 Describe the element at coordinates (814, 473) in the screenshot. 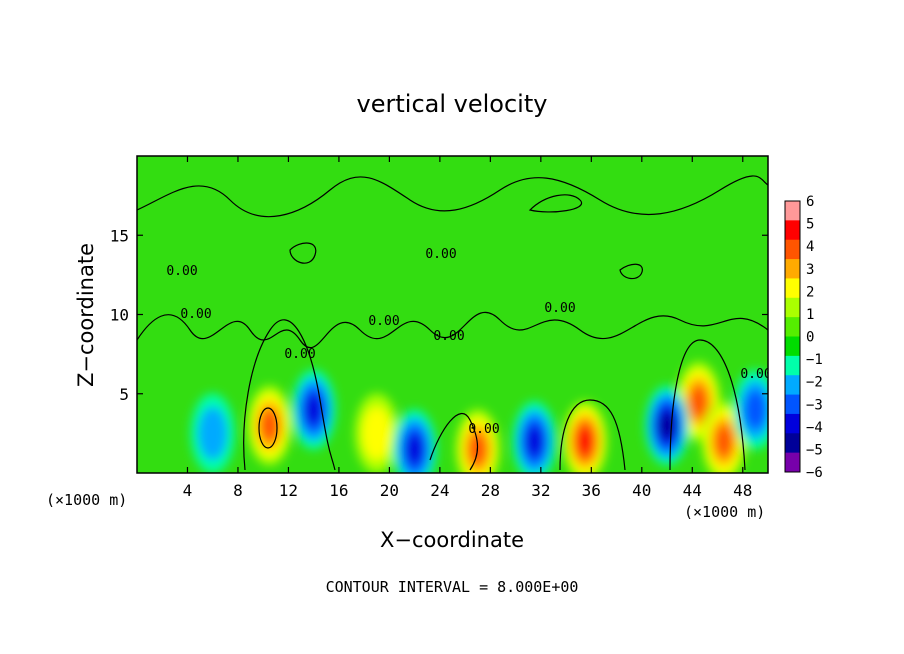

I see `colorbar-tick-label: −6` at that location.